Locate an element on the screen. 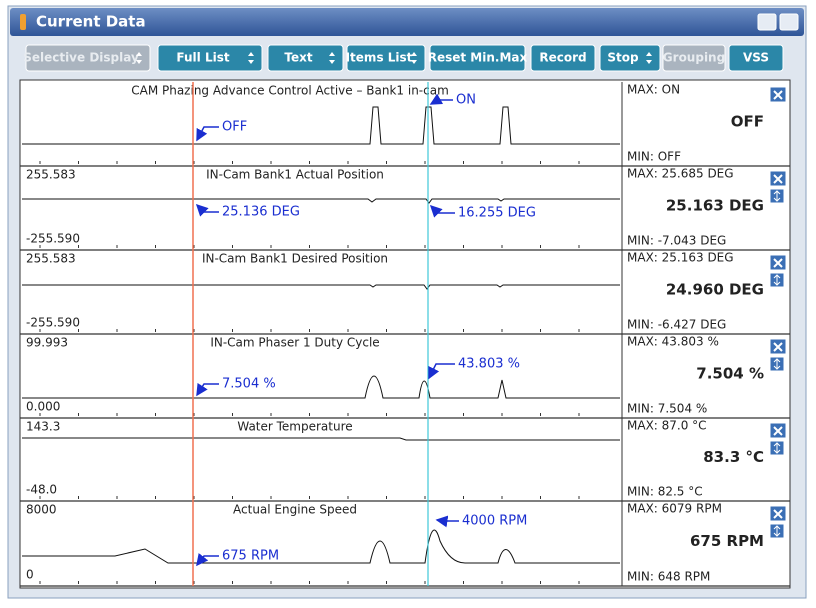  range-bottom: -48.0 is located at coordinates (41, 490).